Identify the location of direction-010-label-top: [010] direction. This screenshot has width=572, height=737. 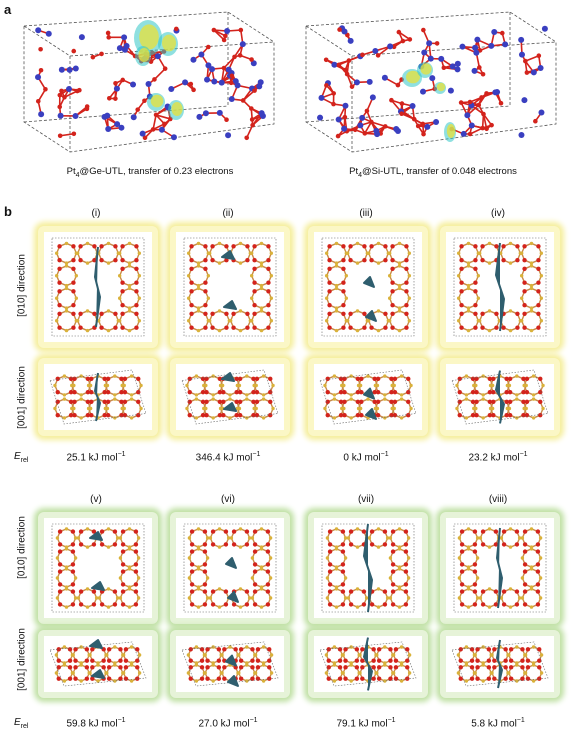
(22, 285).